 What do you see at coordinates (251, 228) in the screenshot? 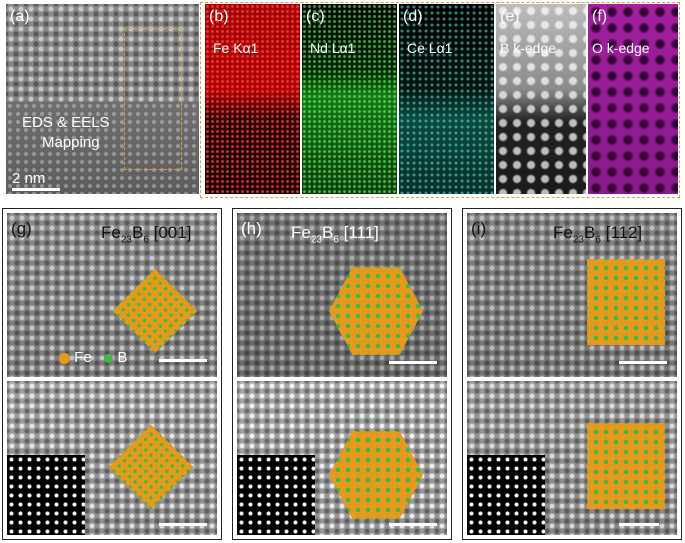
I see `panel-h-tag: (h)` at bounding box center [251, 228].